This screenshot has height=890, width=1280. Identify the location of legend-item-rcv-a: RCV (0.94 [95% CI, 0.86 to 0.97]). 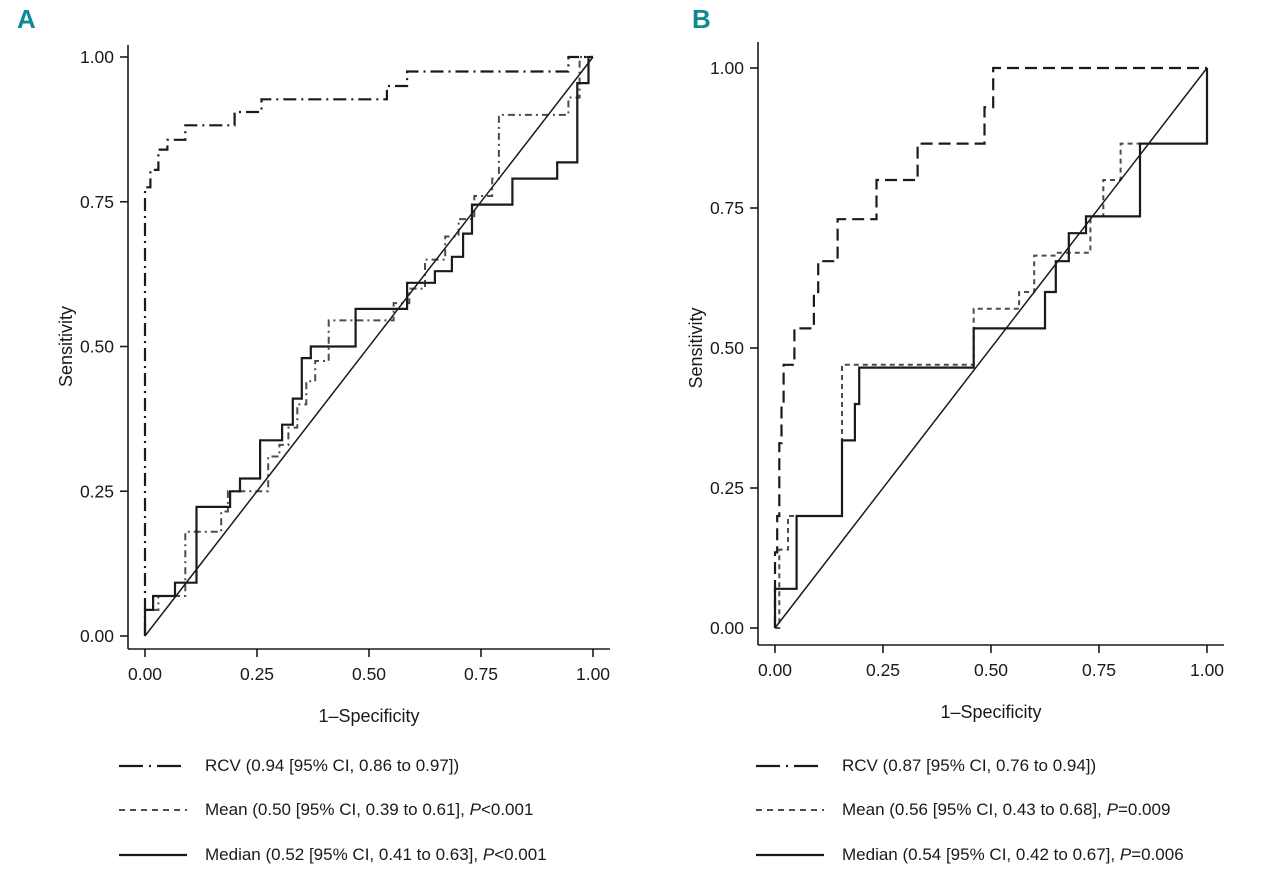
(288, 766).